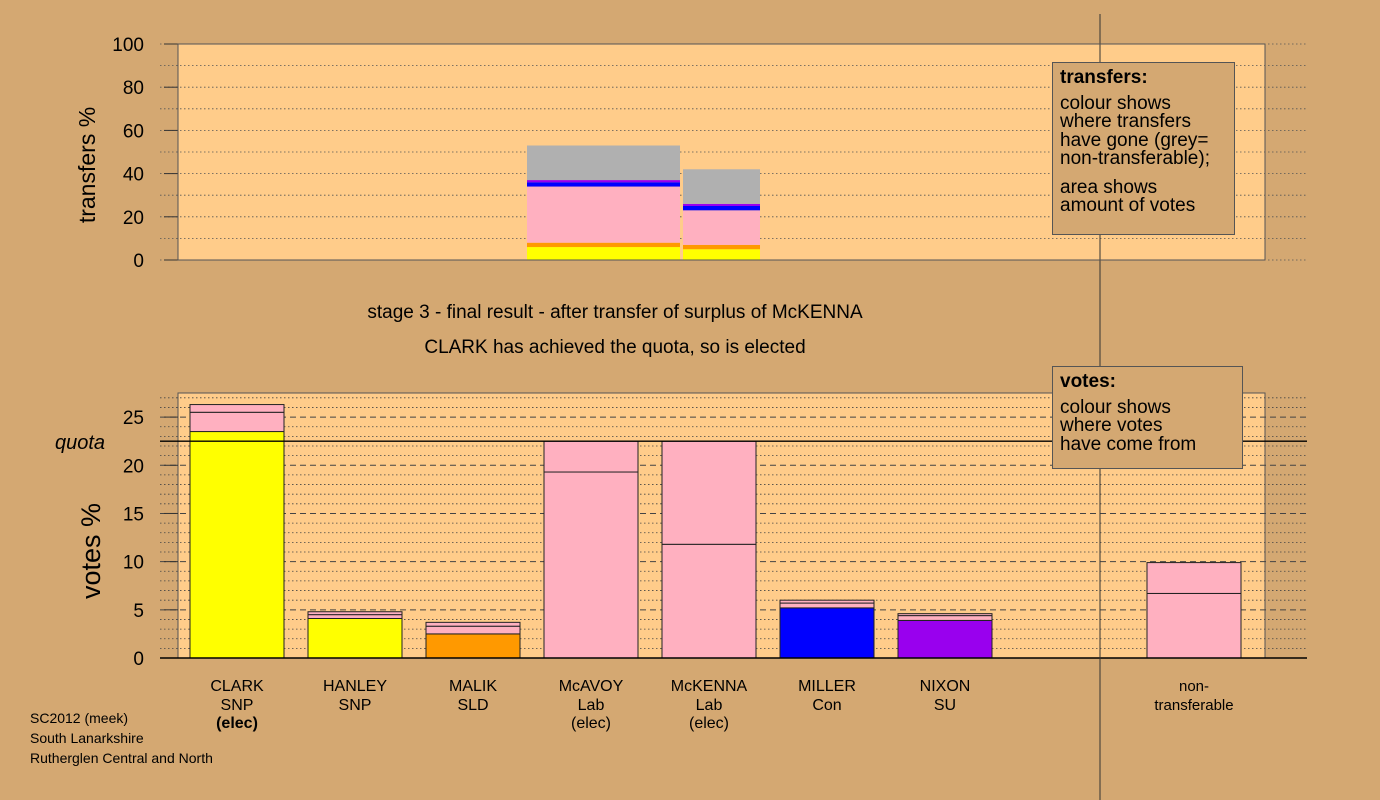  Describe the element at coordinates (138, 261) in the screenshot. I see `transfers-y-tick-label: 0` at that location.